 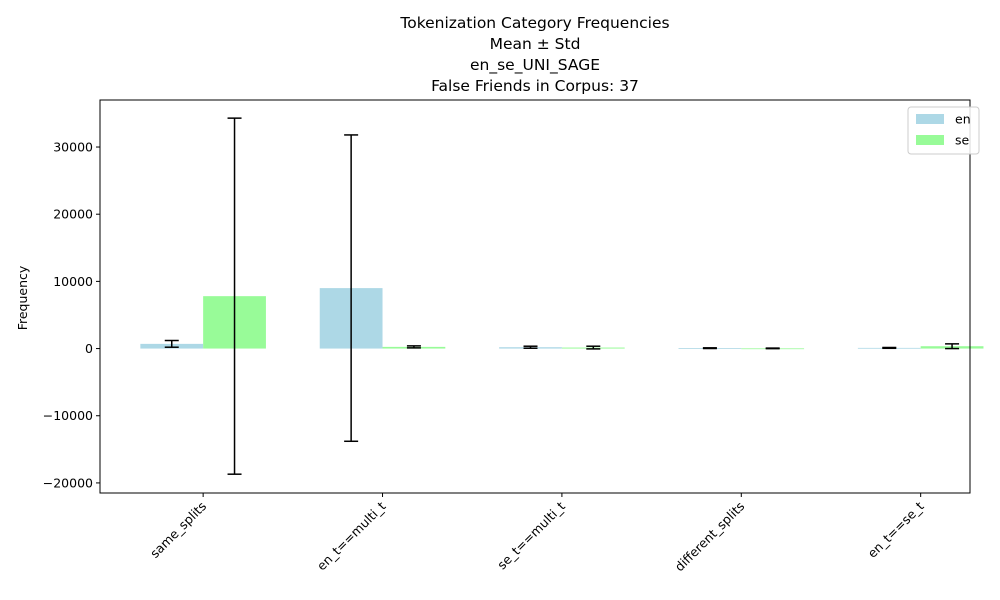 What do you see at coordinates (178, 530) in the screenshot?
I see `x-tick-label: same_splits` at bounding box center [178, 530].